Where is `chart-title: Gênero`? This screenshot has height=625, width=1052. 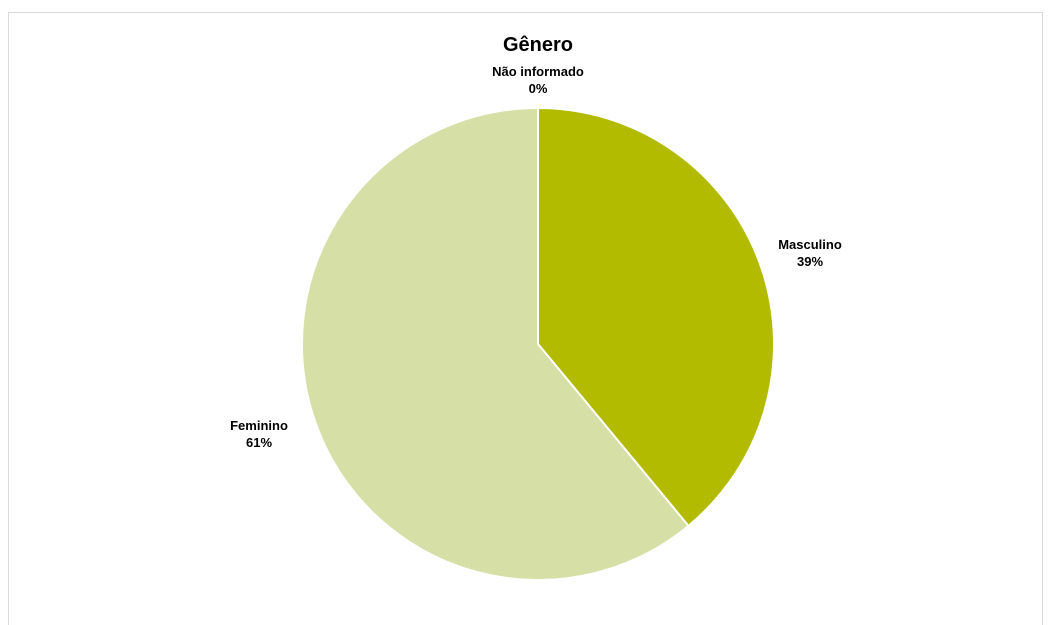 chart-title: Gênero is located at coordinates (538, 45).